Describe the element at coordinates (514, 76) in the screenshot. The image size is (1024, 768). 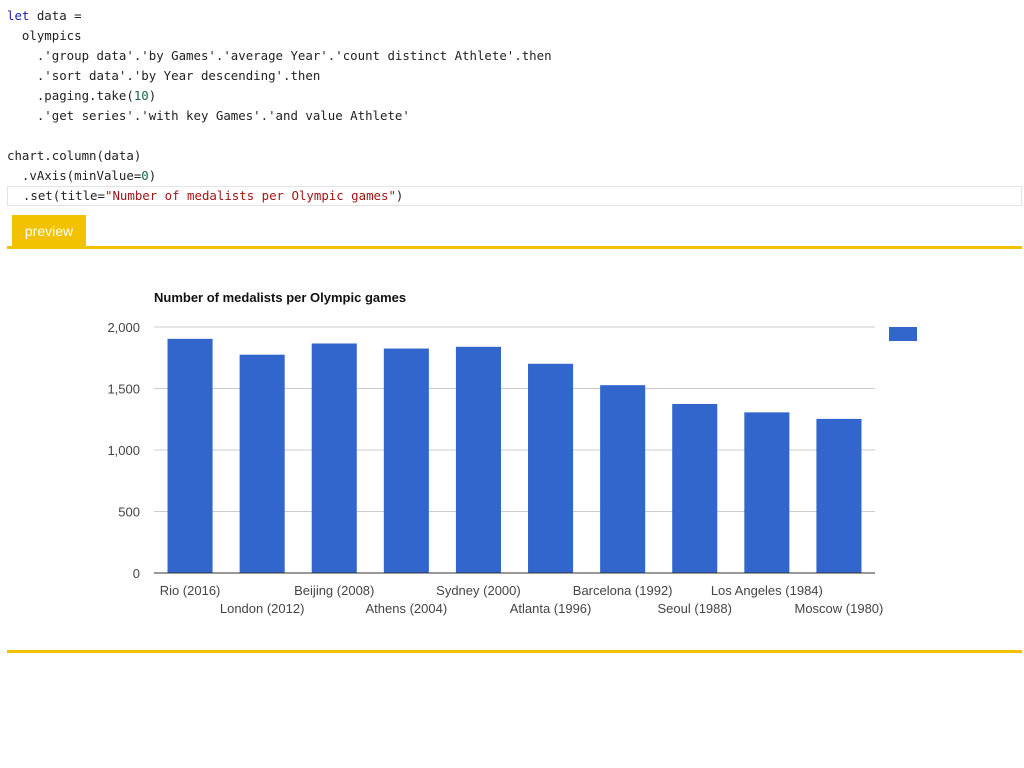
I see `code-line: .'sort data'.'by Year descending'.then` at that location.